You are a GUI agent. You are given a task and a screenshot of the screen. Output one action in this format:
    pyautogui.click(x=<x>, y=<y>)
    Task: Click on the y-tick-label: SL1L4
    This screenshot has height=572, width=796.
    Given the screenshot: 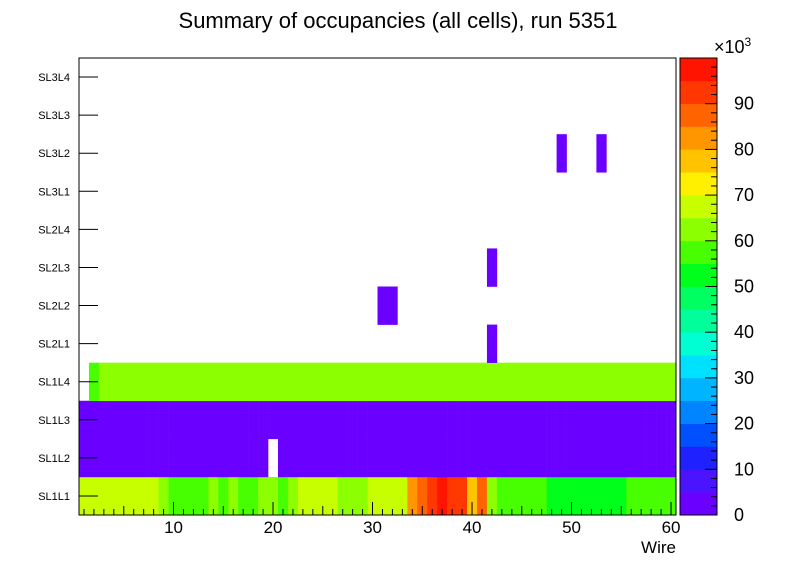 What is the action you would take?
    pyautogui.click(x=54, y=383)
    